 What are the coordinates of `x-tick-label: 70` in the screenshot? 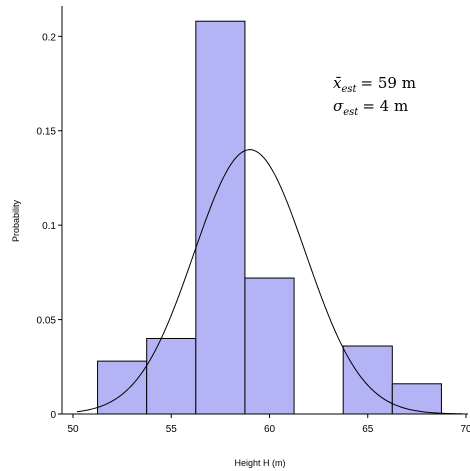 It's located at (465, 429).